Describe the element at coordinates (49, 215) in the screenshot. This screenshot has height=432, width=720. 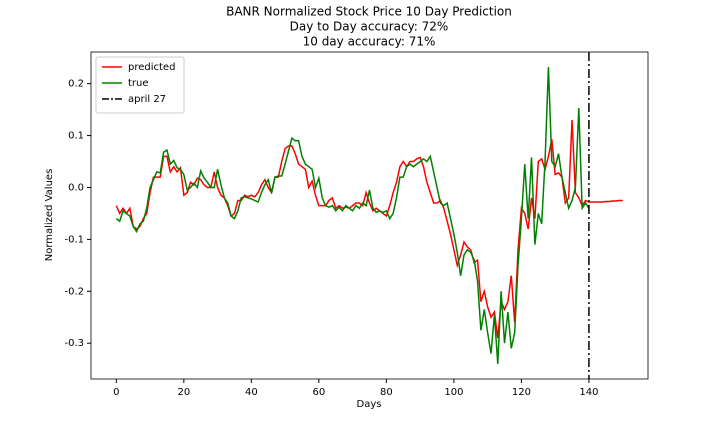
I see `y-axis-label: Normalized Values` at that location.